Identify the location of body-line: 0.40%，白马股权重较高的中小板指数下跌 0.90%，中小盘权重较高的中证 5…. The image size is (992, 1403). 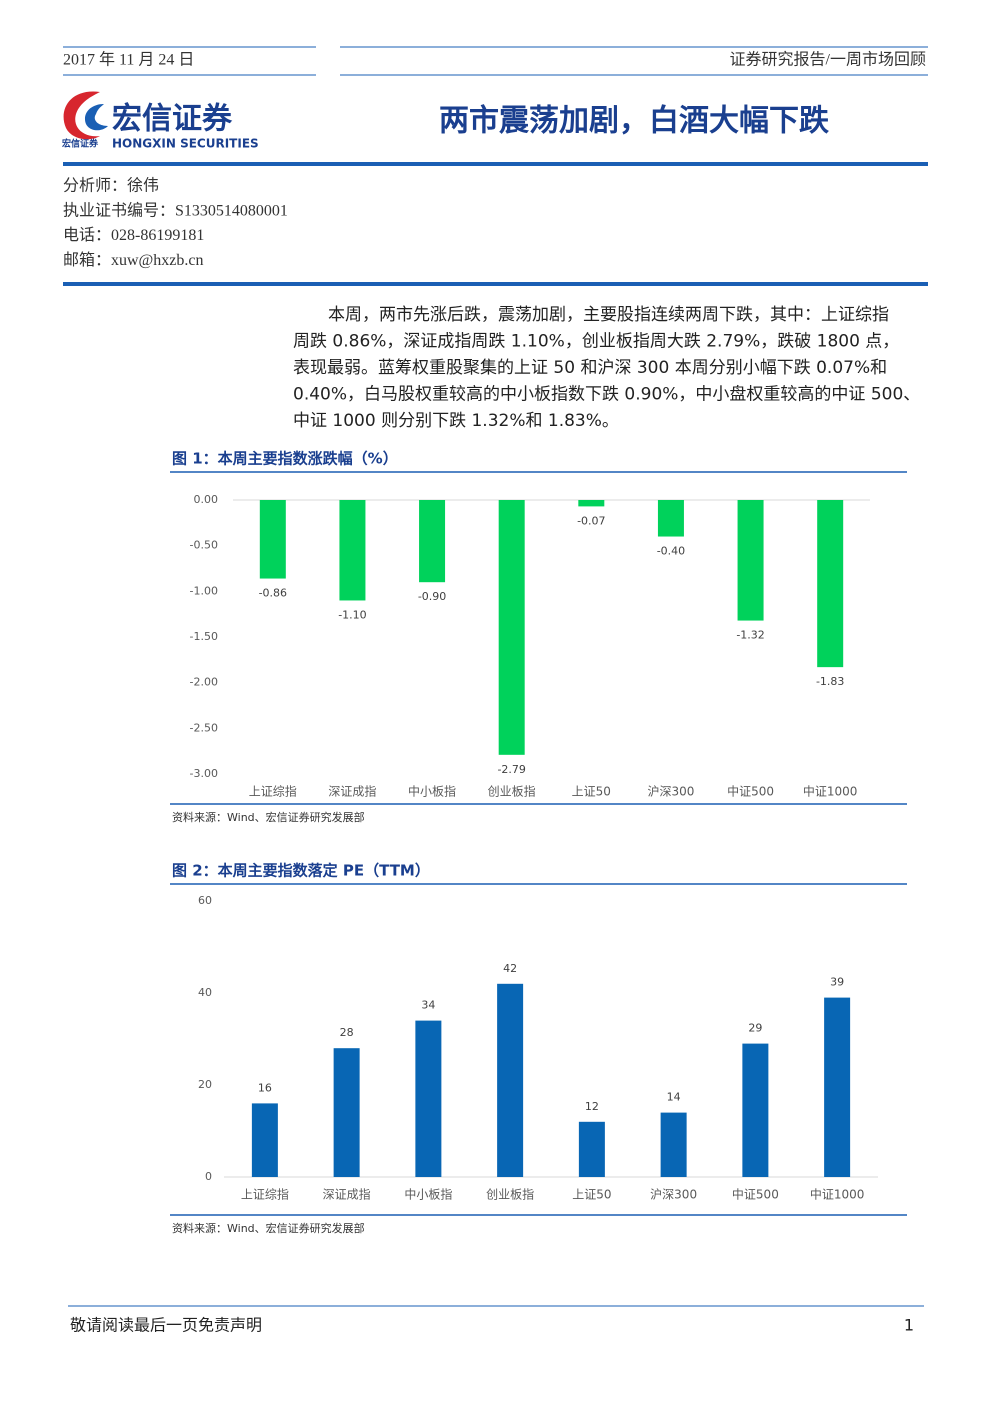
(606, 395).